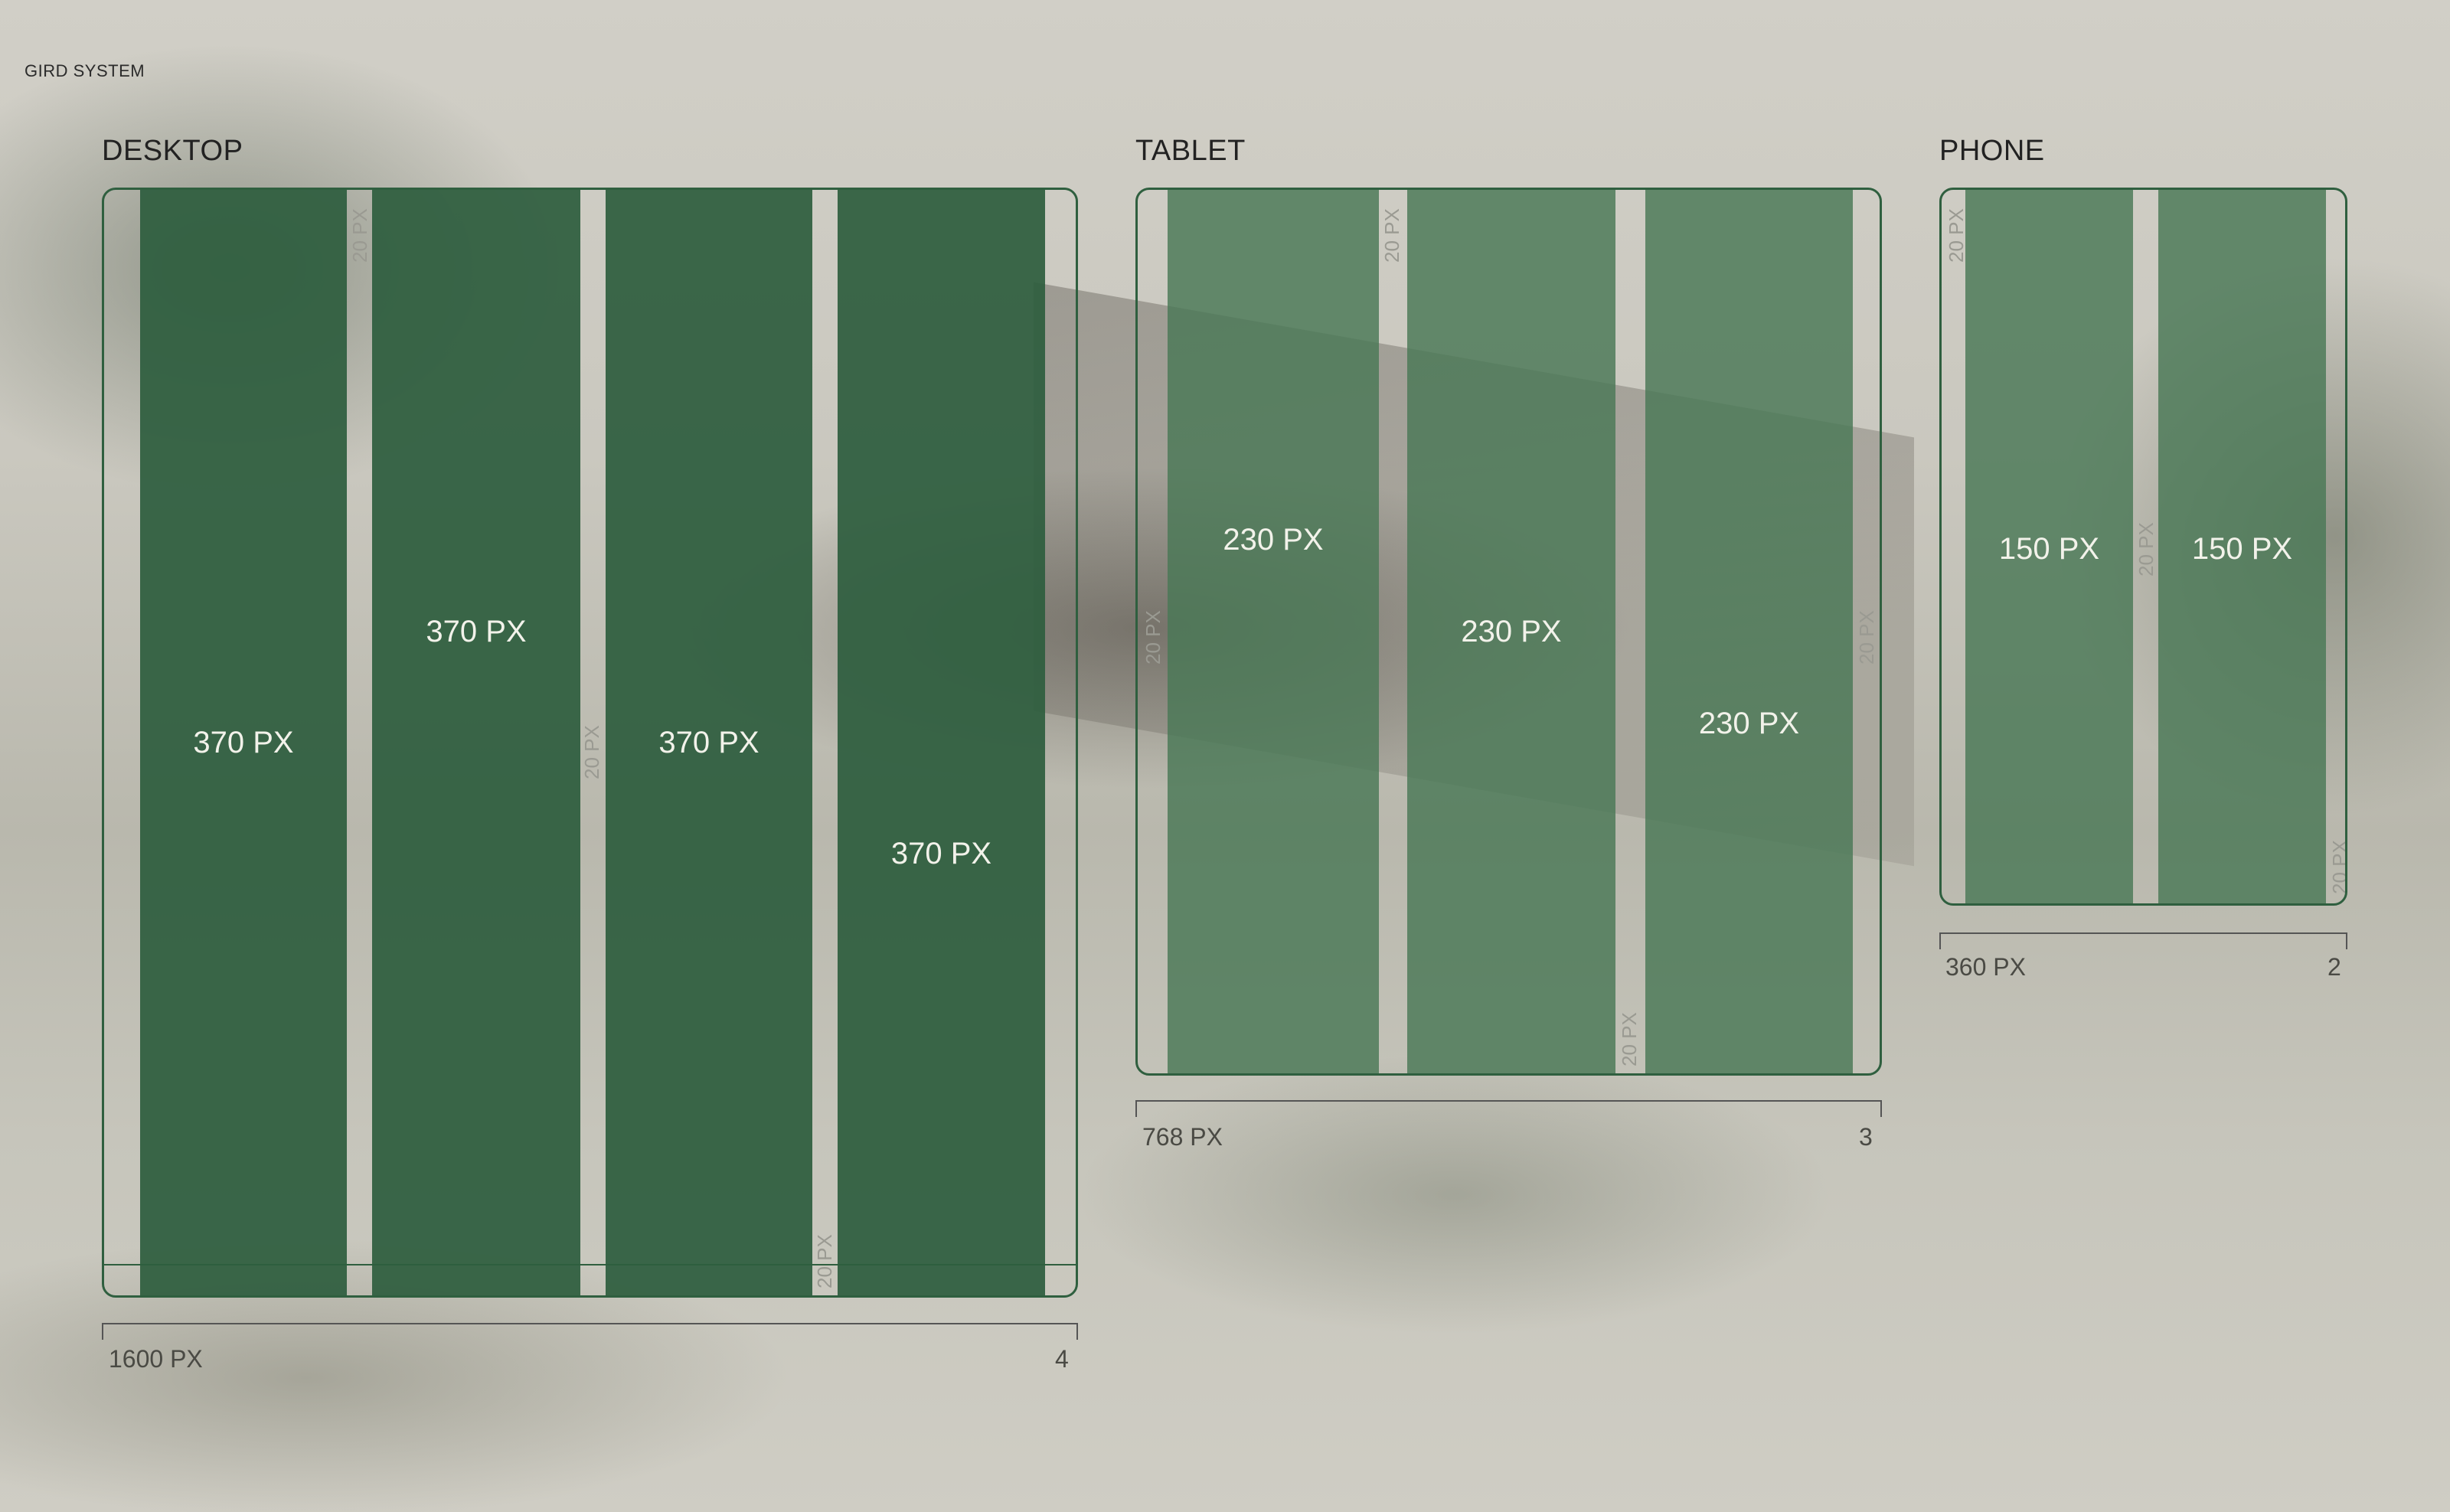 The image size is (2450, 1512). Describe the element at coordinates (590, 1331) in the screenshot. I see `desktop-width-dimension` at that location.